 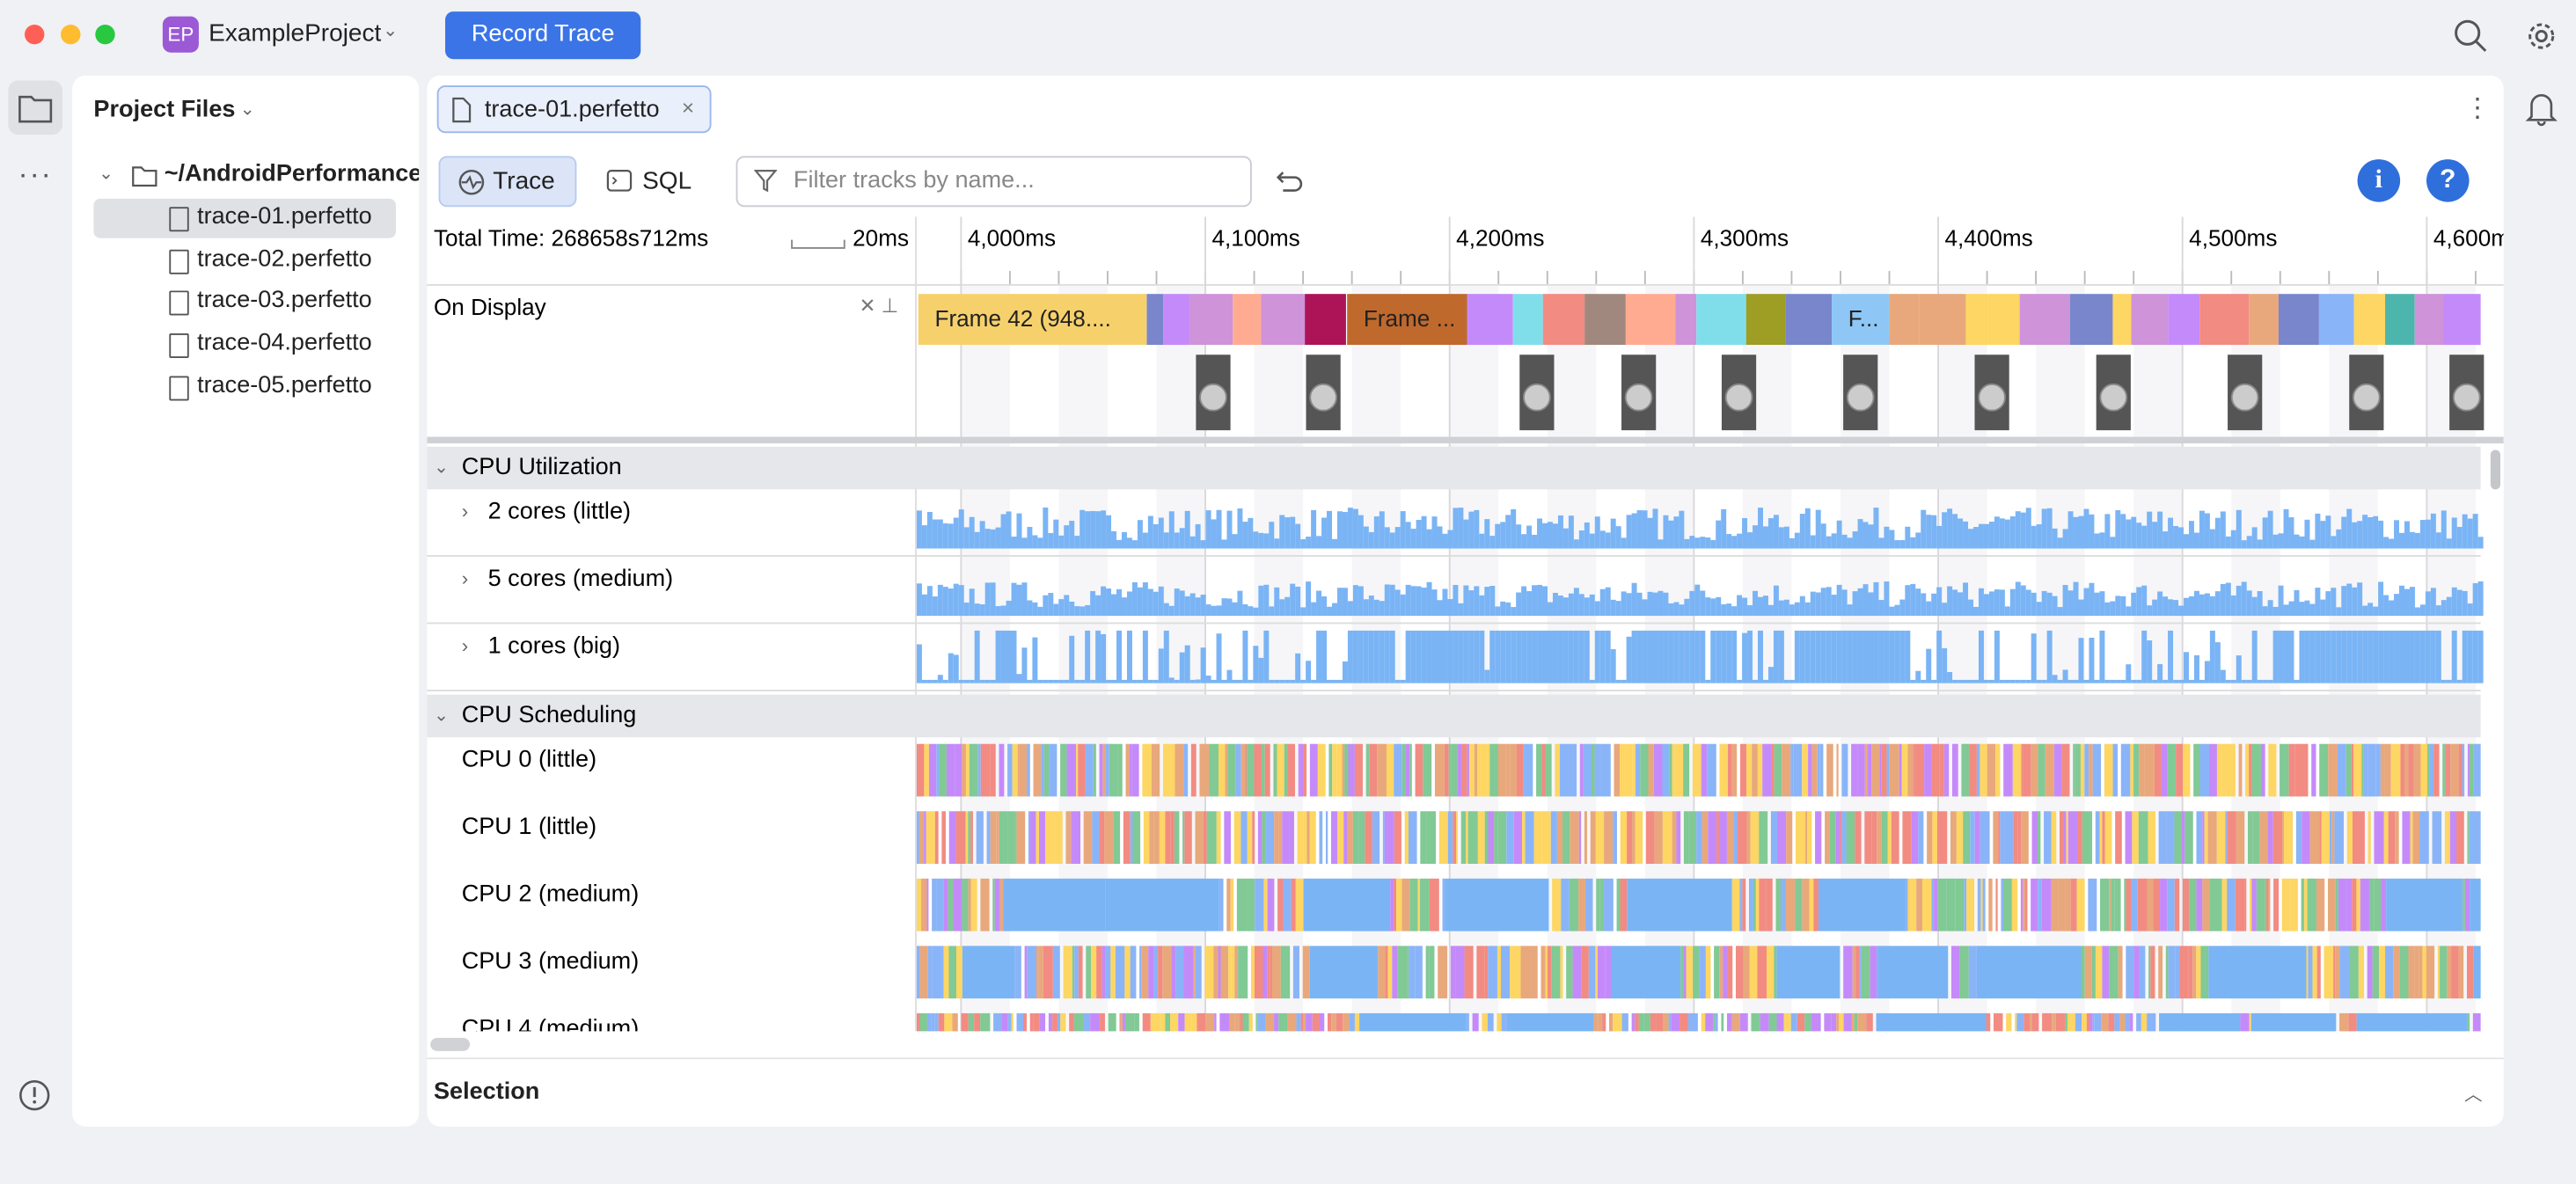 What do you see at coordinates (247, 110) in the screenshot?
I see `panel-menu: ⌄` at bounding box center [247, 110].